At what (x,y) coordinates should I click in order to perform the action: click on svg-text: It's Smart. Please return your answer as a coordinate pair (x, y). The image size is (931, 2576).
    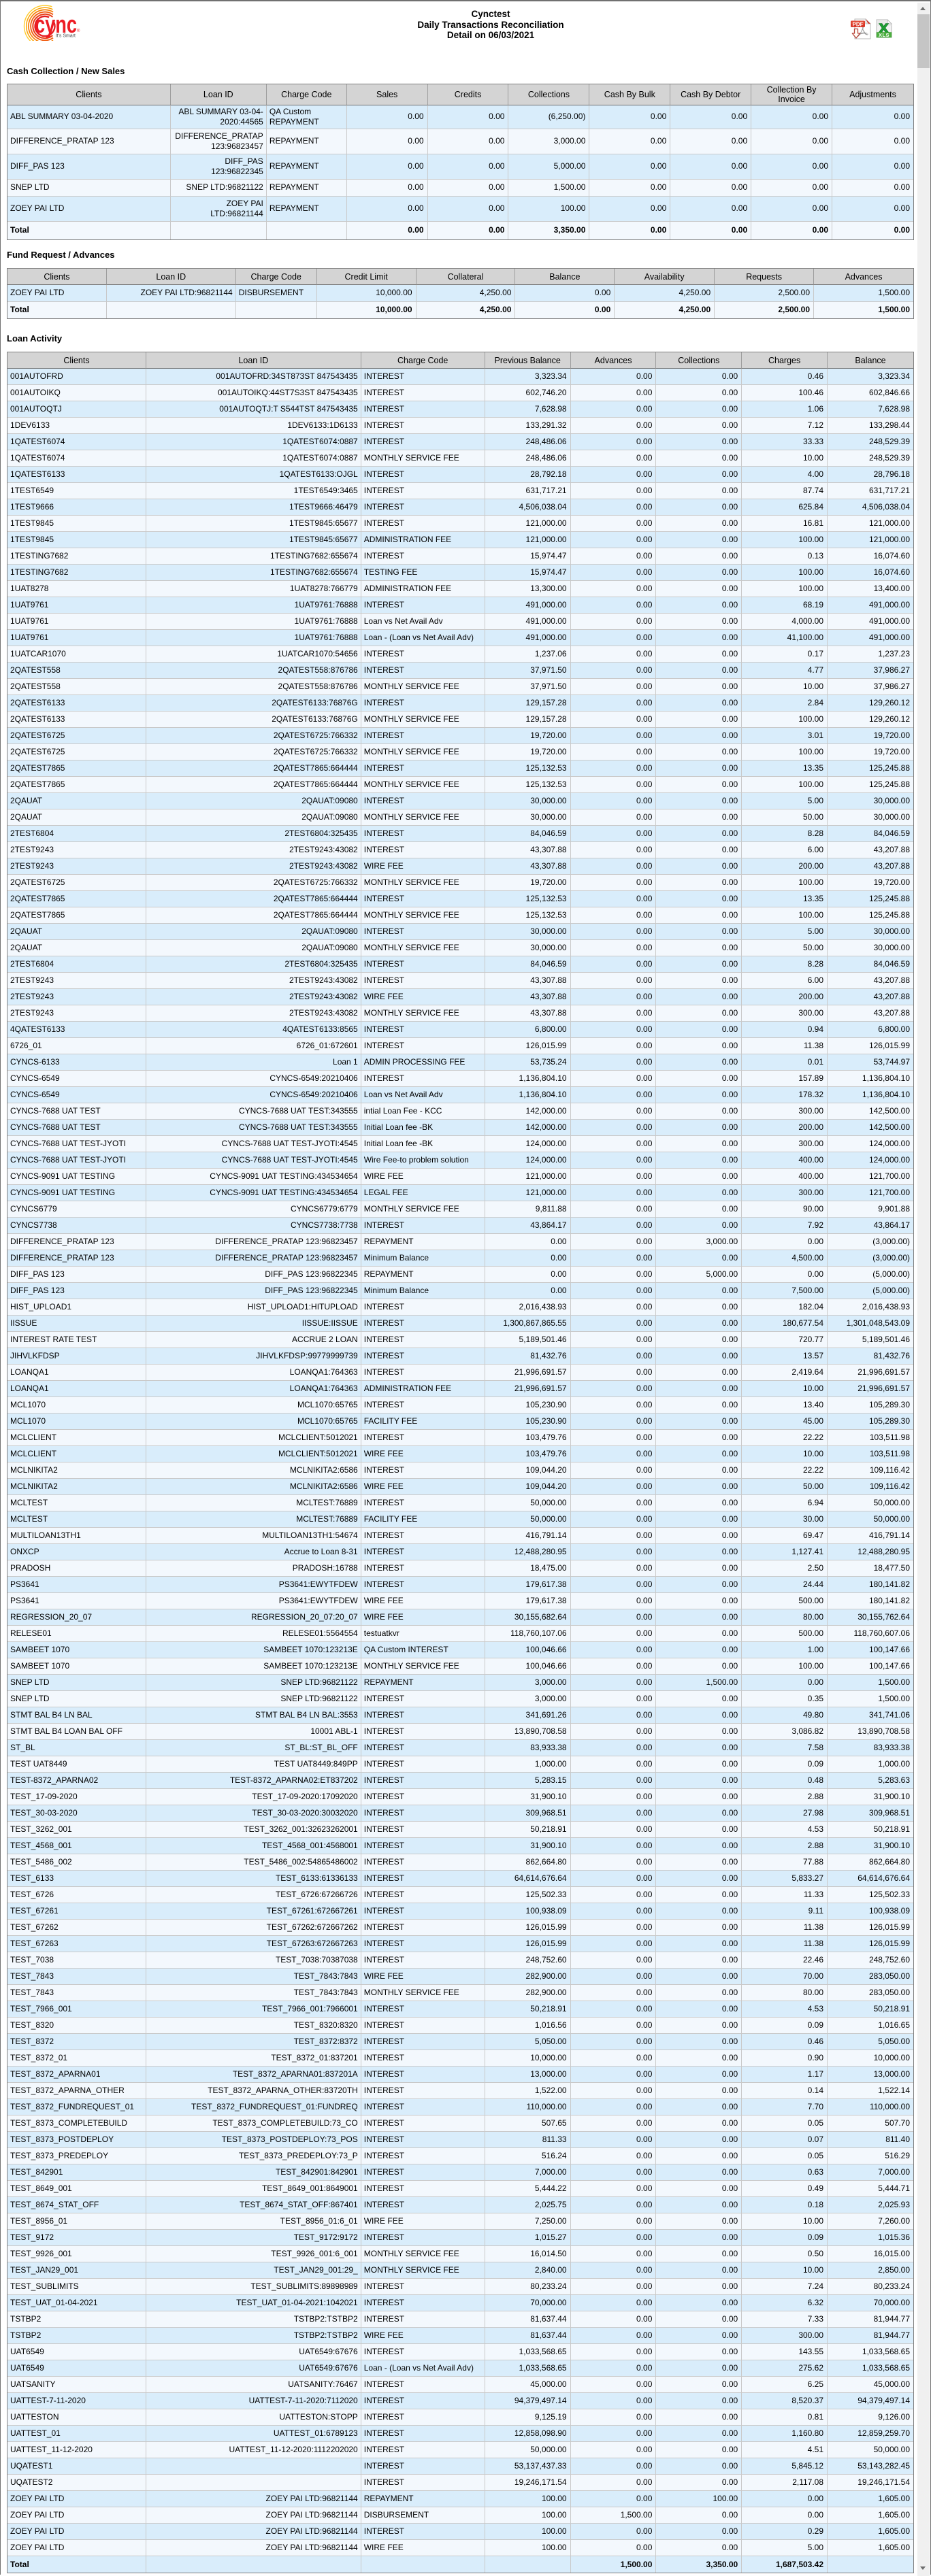
    Looking at the image, I should click on (66, 36).